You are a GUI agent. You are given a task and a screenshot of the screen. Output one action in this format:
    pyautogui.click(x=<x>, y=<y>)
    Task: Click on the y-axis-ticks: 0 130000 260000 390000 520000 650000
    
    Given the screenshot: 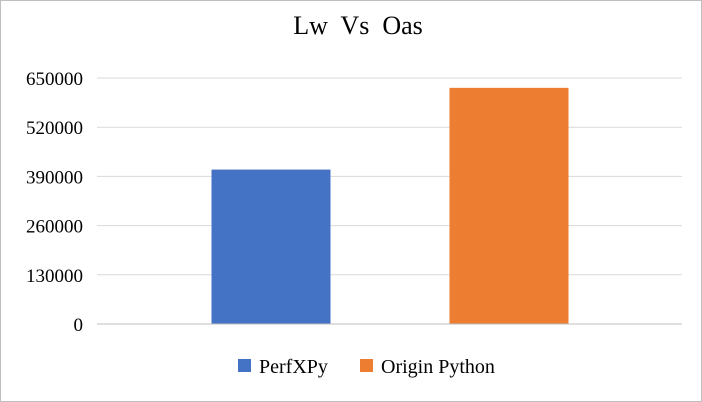 What is the action you would take?
    pyautogui.click(x=54, y=202)
    